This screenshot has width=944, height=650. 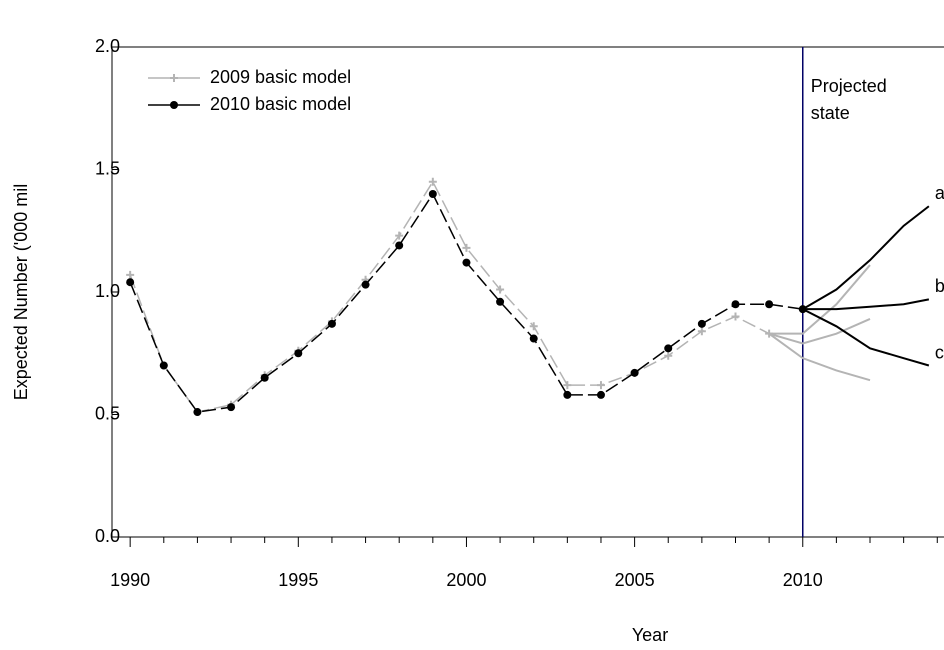 What do you see at coordinates (21, 292) in the screenshot?
I see `y-axis-label: Expected Number ('000 mil` at bounding box center [21, 292].